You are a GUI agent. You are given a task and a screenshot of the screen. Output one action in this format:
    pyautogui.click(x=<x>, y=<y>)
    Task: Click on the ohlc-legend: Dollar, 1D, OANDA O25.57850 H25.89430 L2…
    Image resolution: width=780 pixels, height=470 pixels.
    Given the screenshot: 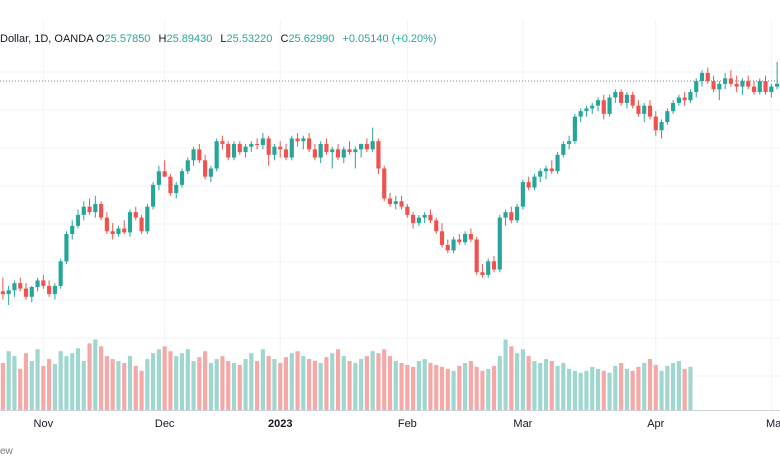 What is the action you would take?
    pyautogui.click(x=218, y=39)
    